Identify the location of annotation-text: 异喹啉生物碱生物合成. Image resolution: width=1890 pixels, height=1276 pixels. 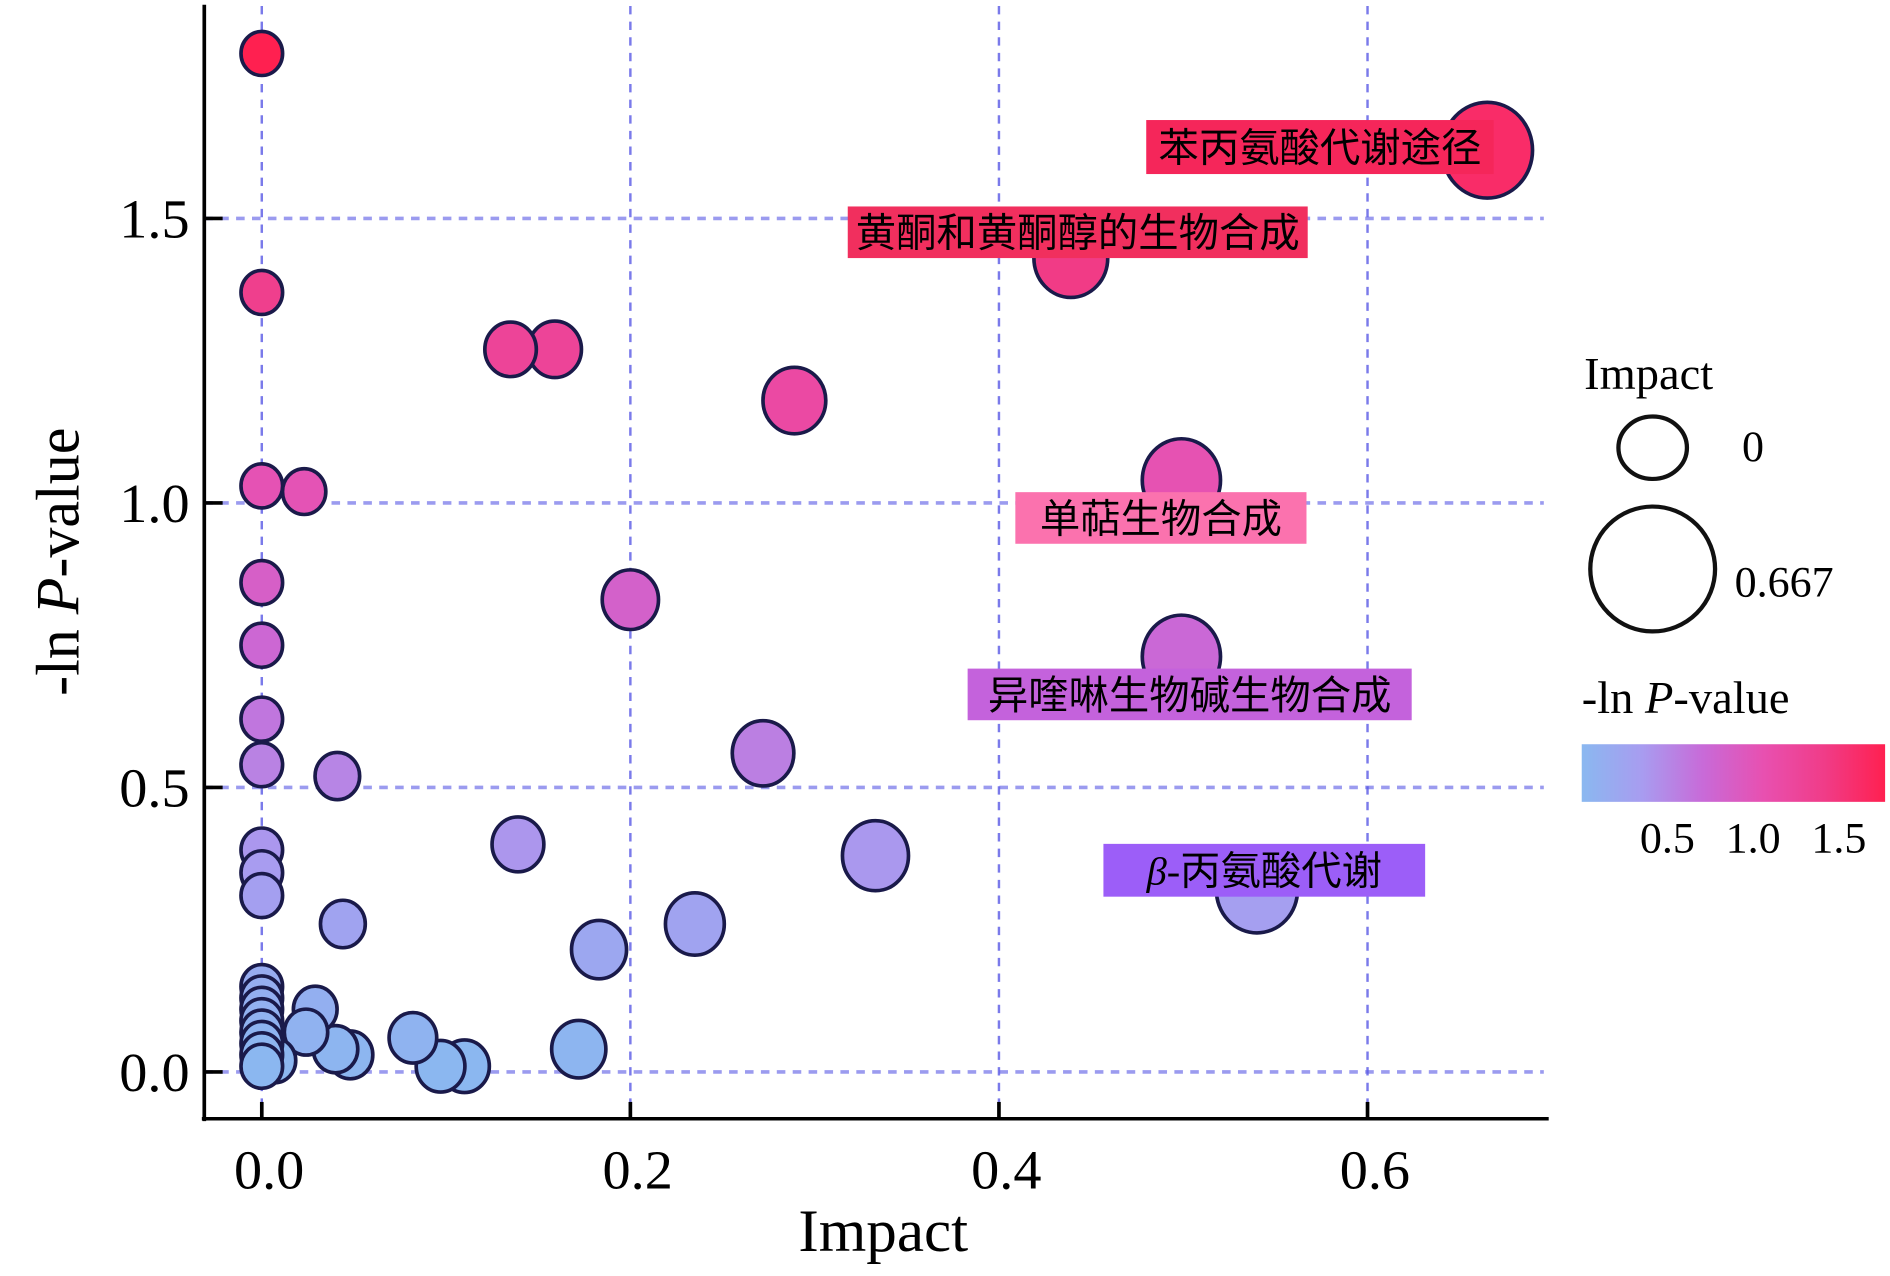
(1190, 695).